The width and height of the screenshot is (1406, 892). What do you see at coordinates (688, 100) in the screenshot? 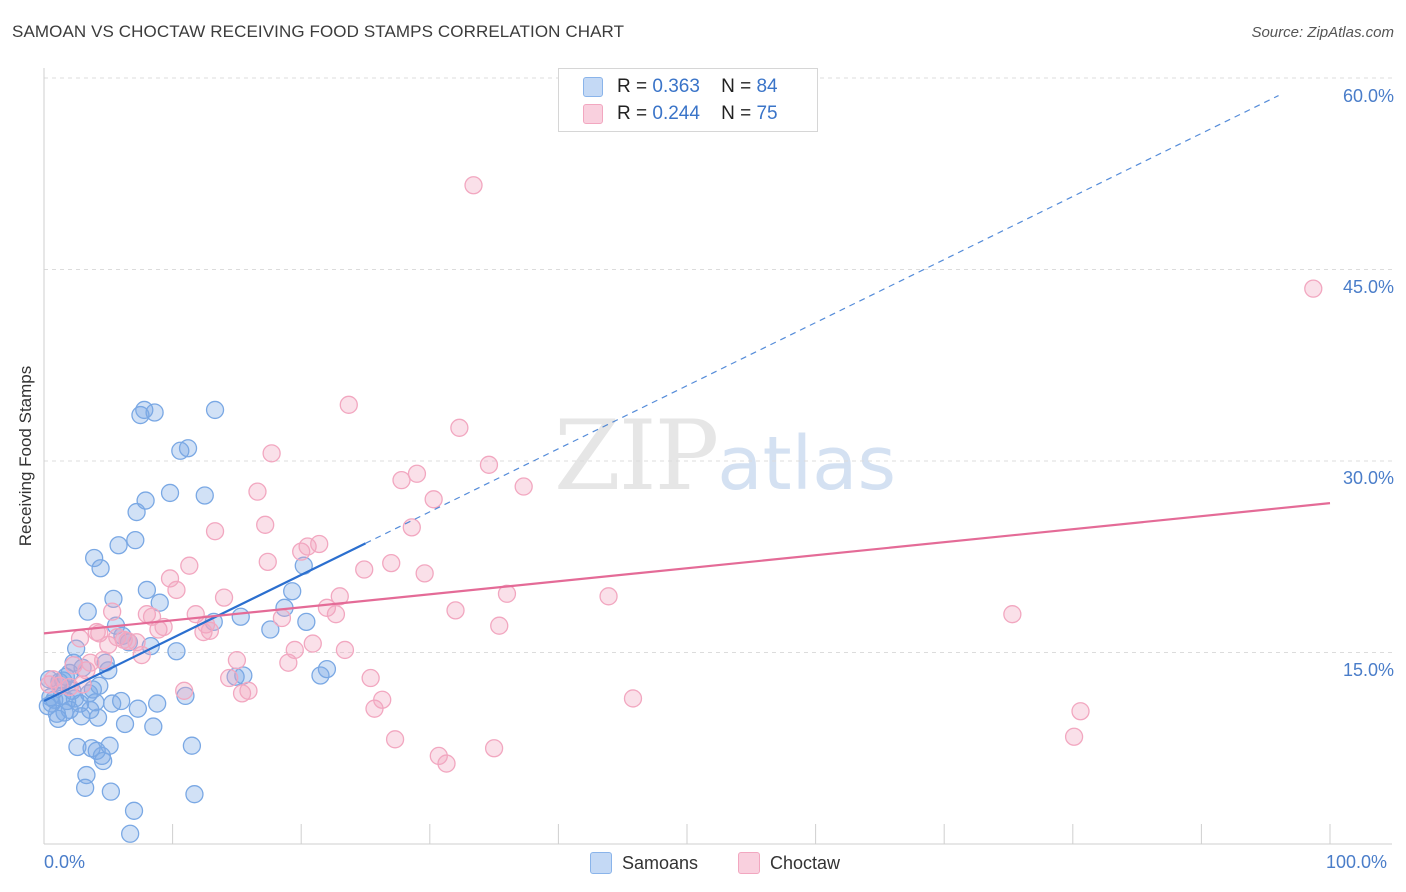
I see `correlation-legend: R = 0.363 N = 84 R = 0.244 N = 75` at bounding box center [688, 100].